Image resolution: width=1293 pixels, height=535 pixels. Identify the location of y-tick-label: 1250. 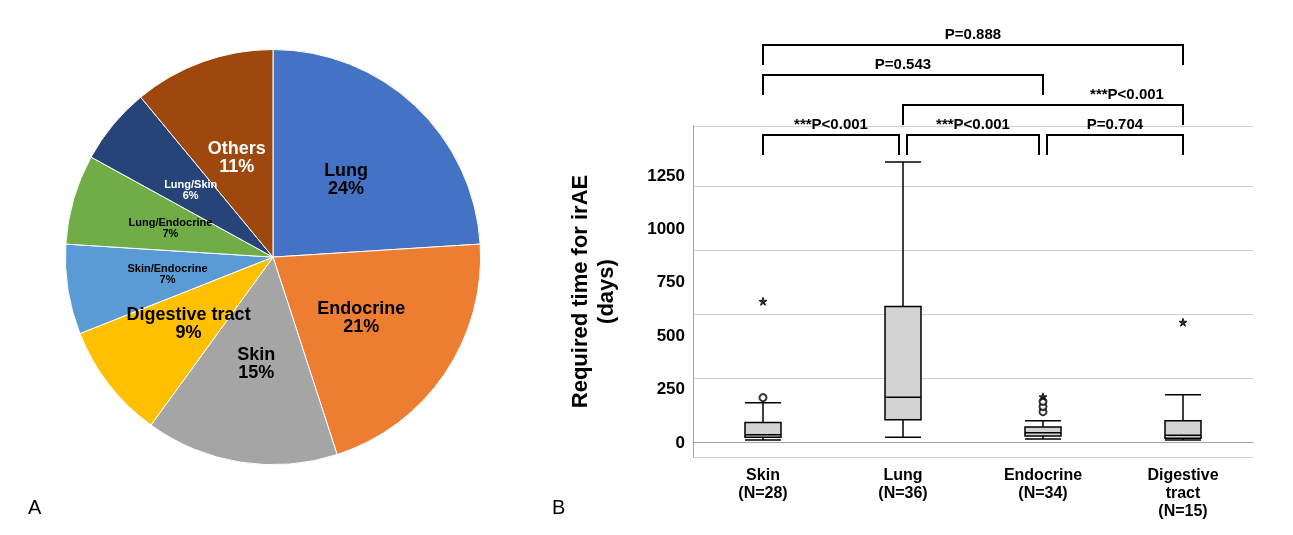
(666, 175).